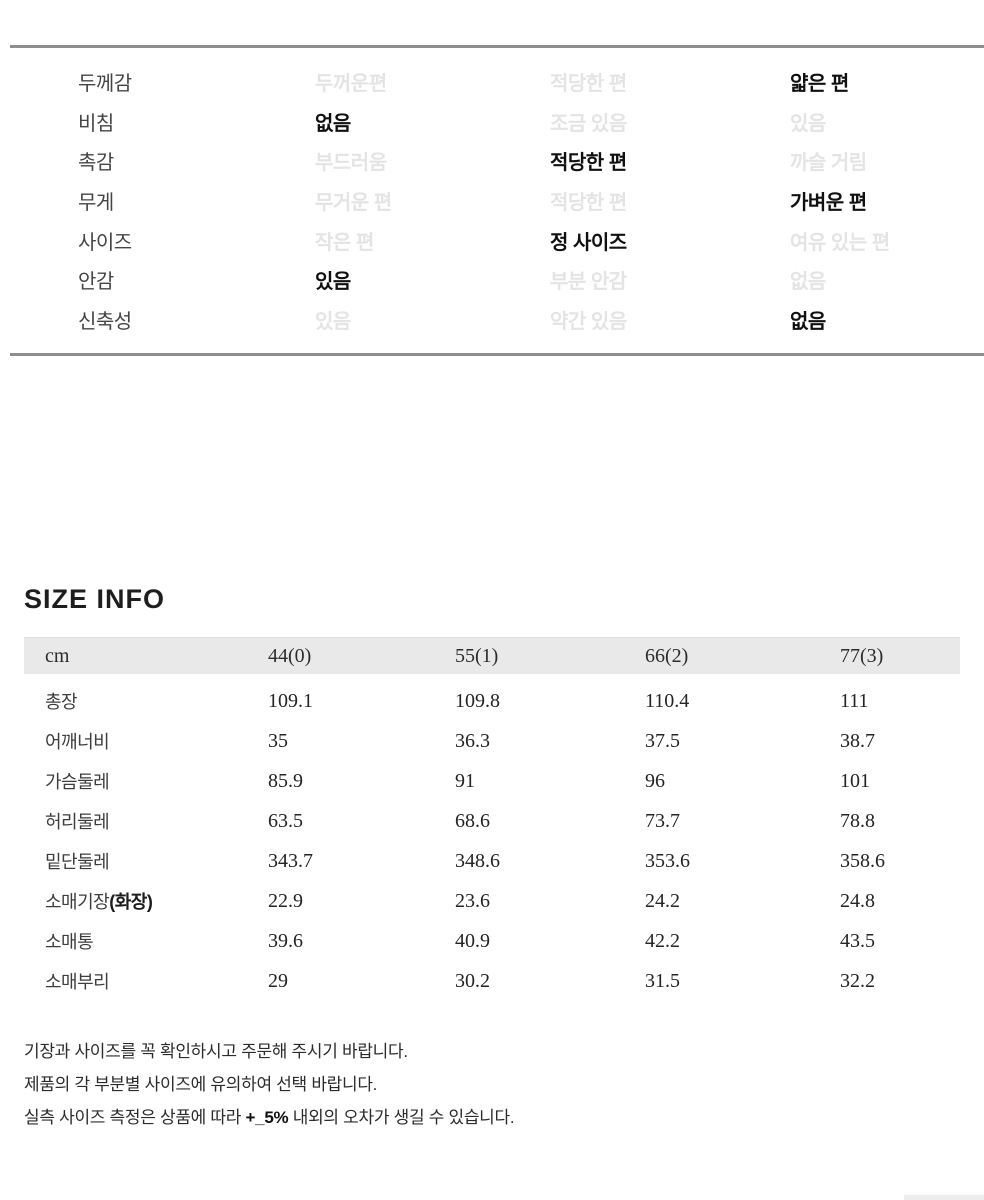  What do you see at coordinates (667, 655) in the screenshot?
I see `size-col-66: 66(2)` at bounding box center [667, 655].